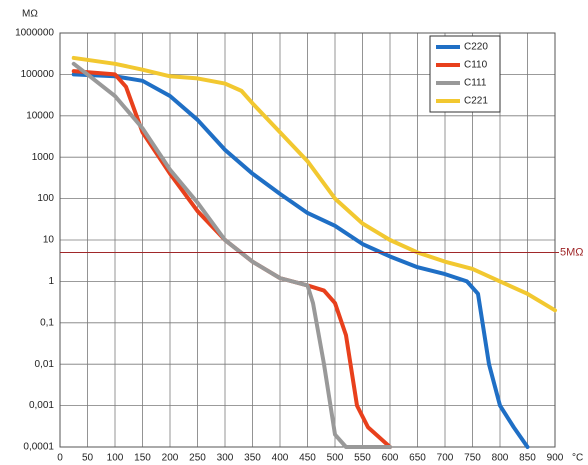  What do you see at coordinates (40, 115) in the screenshot?
I see `y-tick-label: 10000` at bounding box center [40, 115].